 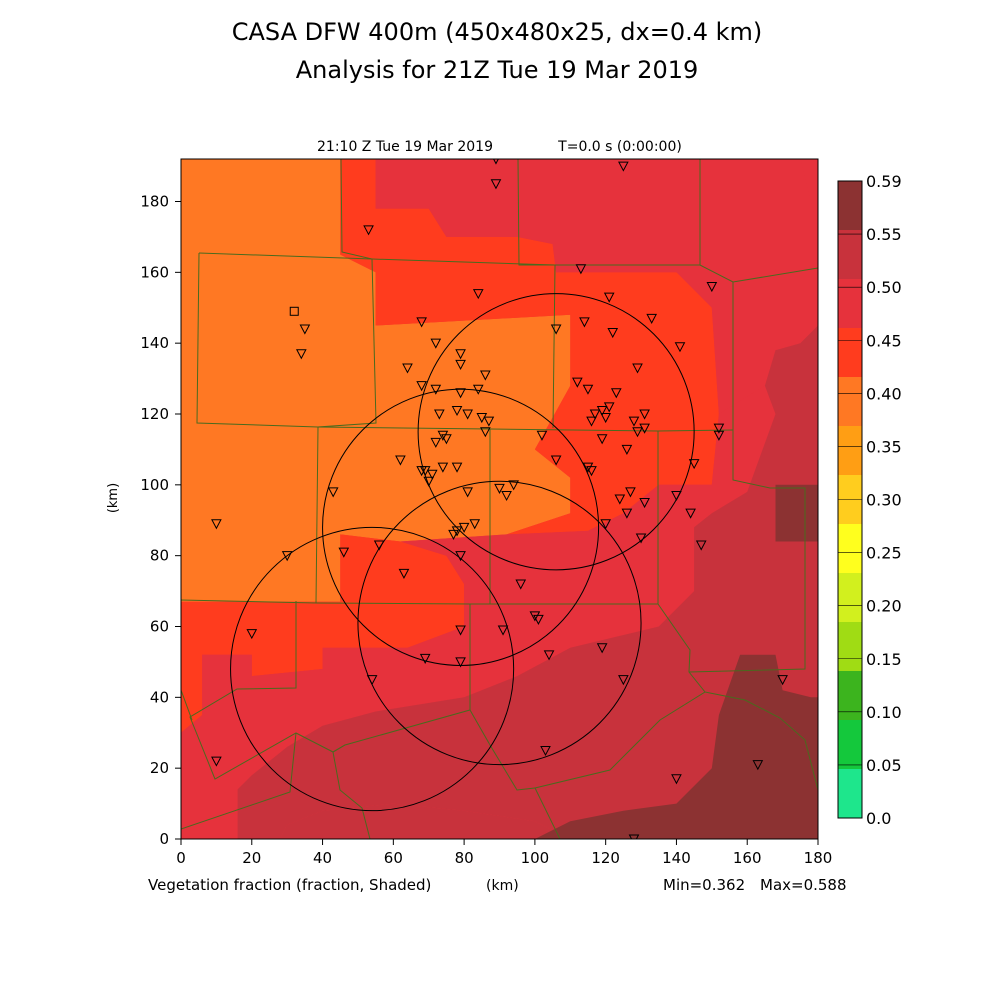 What do you see at coordinates (464, 858) in the screenshot?
I see `x-tick-label: 80` at bounding box center [464, 858].